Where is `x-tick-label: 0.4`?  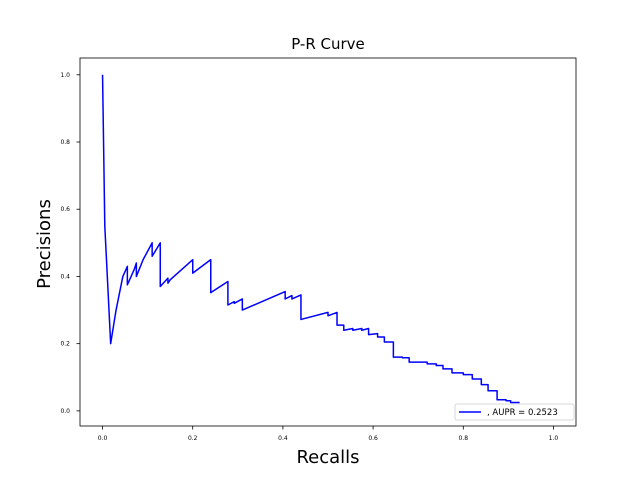
x-tick-label: 0.4 is located at coordinates (283, 438).